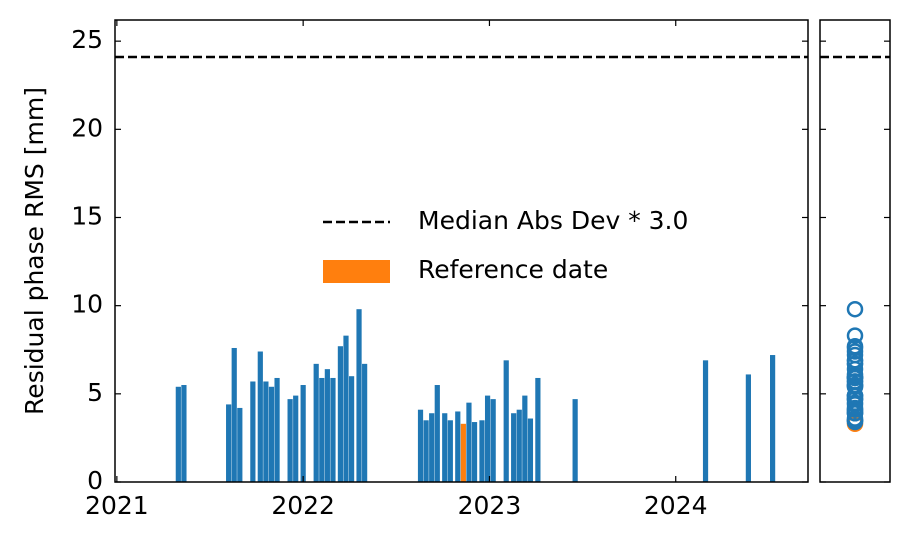 The image size is (911, 545). I want to click on y-tick-label: 0, so click(95, 480).